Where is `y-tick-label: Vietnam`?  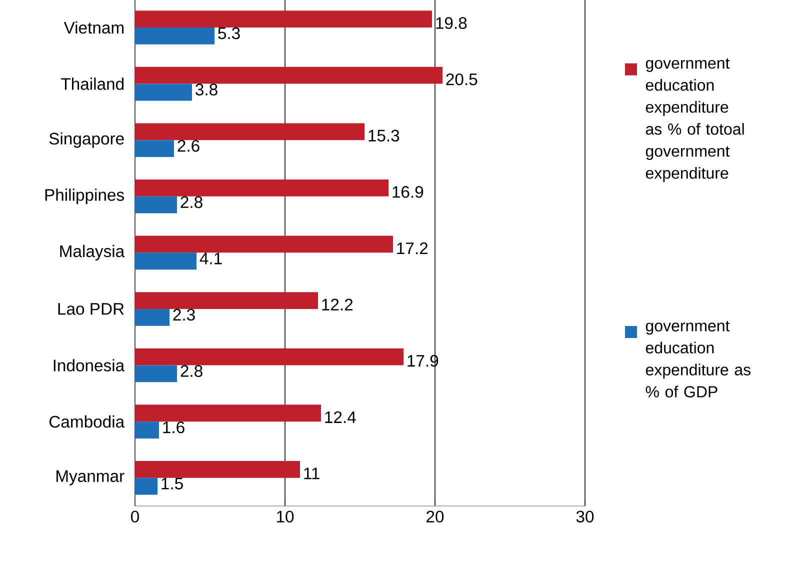
y-tick-label: Vietnam is located at coordinates (94, 27).